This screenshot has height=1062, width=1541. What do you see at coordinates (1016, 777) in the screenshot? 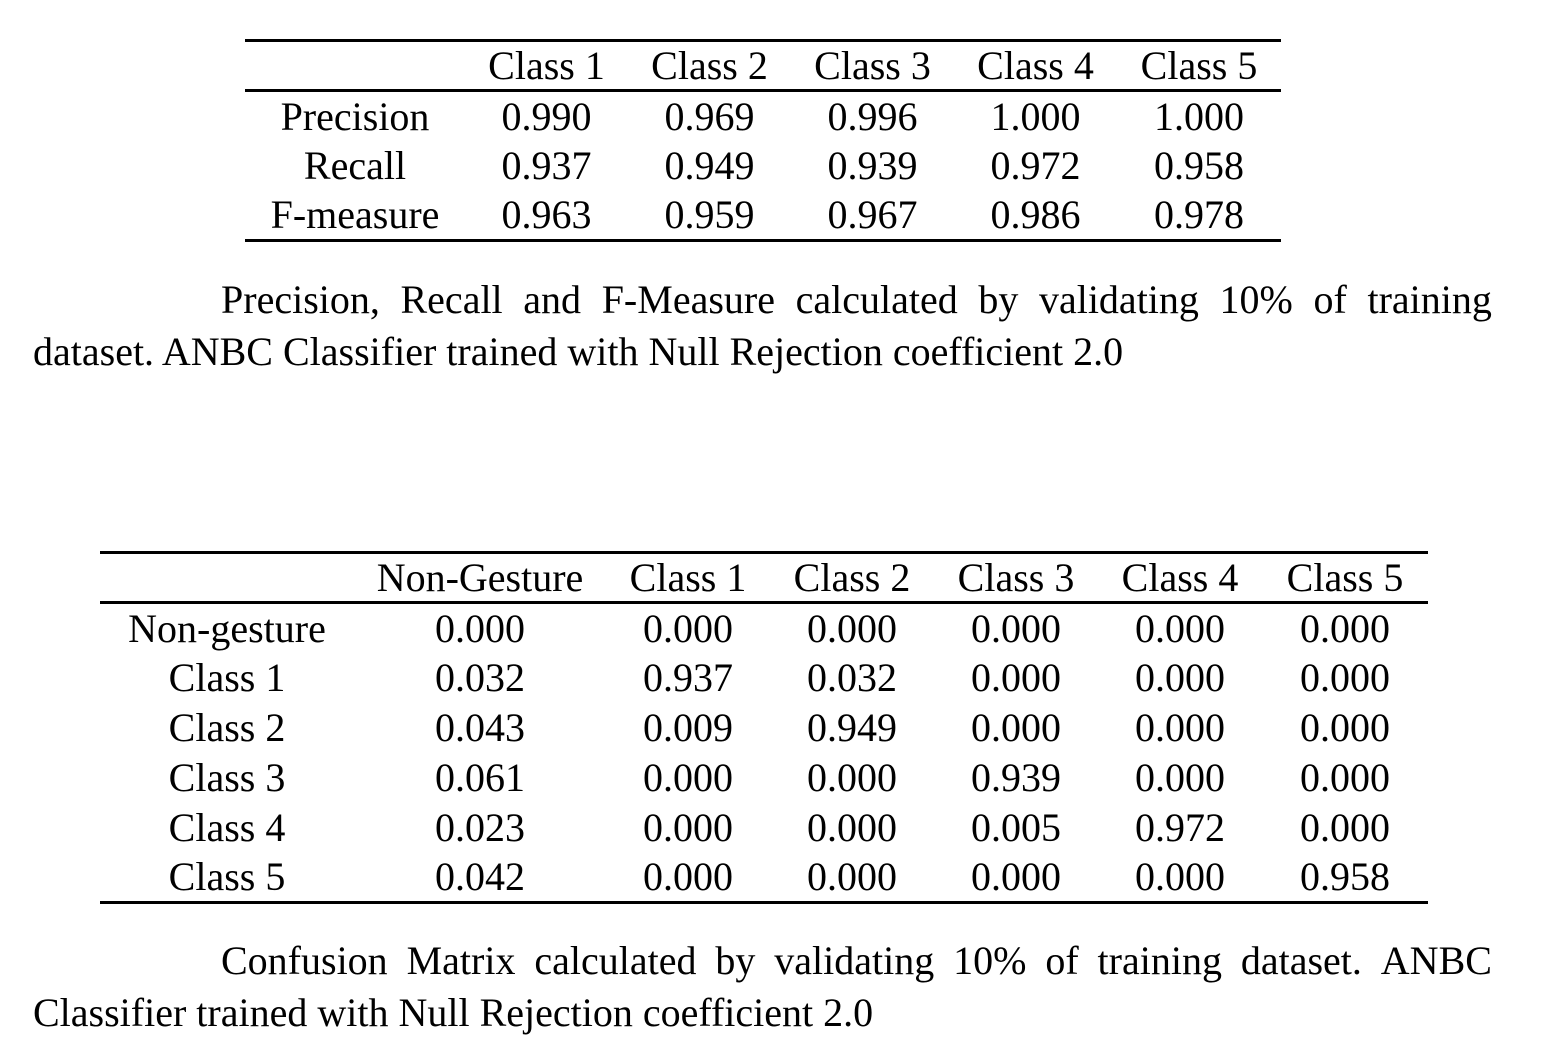
I see `table-cell: 0.939` at bounding box center [1016, 777].